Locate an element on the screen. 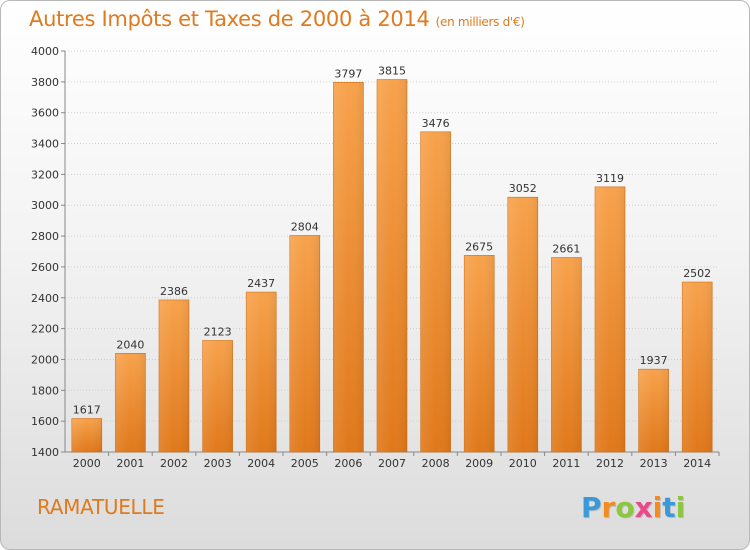 The height and width of the screenshot is (550, 750). y-tick-label: 1600 is located at coordinates (45, 421).